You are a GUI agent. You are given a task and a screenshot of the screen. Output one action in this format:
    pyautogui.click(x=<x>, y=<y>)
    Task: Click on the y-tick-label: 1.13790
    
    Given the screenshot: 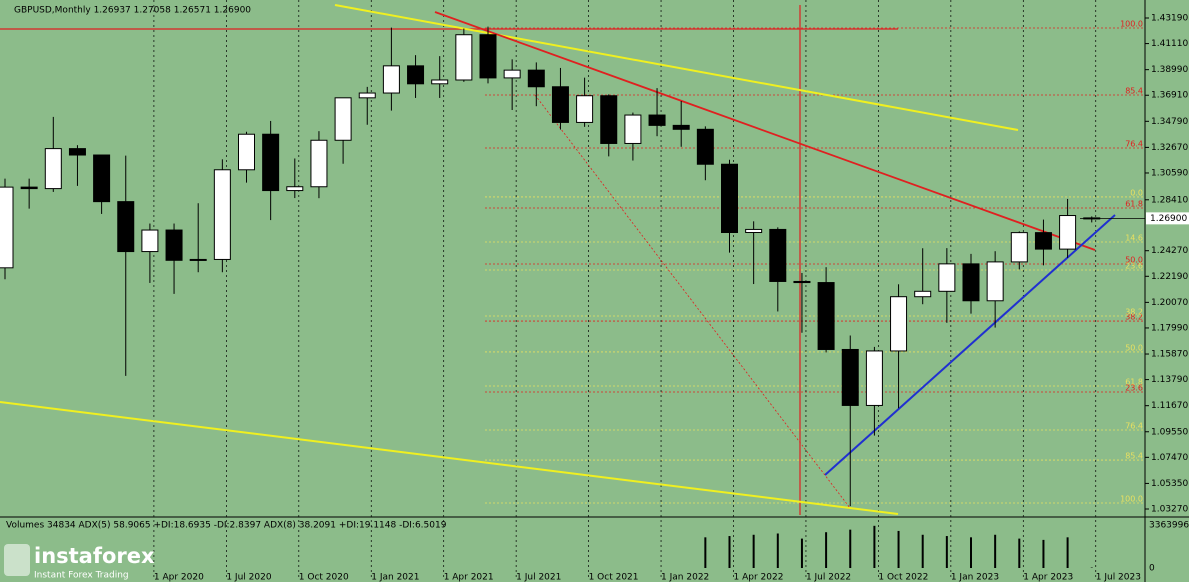 What is the action you would take?
    pyautogui.click(x=1169, y=380)
    